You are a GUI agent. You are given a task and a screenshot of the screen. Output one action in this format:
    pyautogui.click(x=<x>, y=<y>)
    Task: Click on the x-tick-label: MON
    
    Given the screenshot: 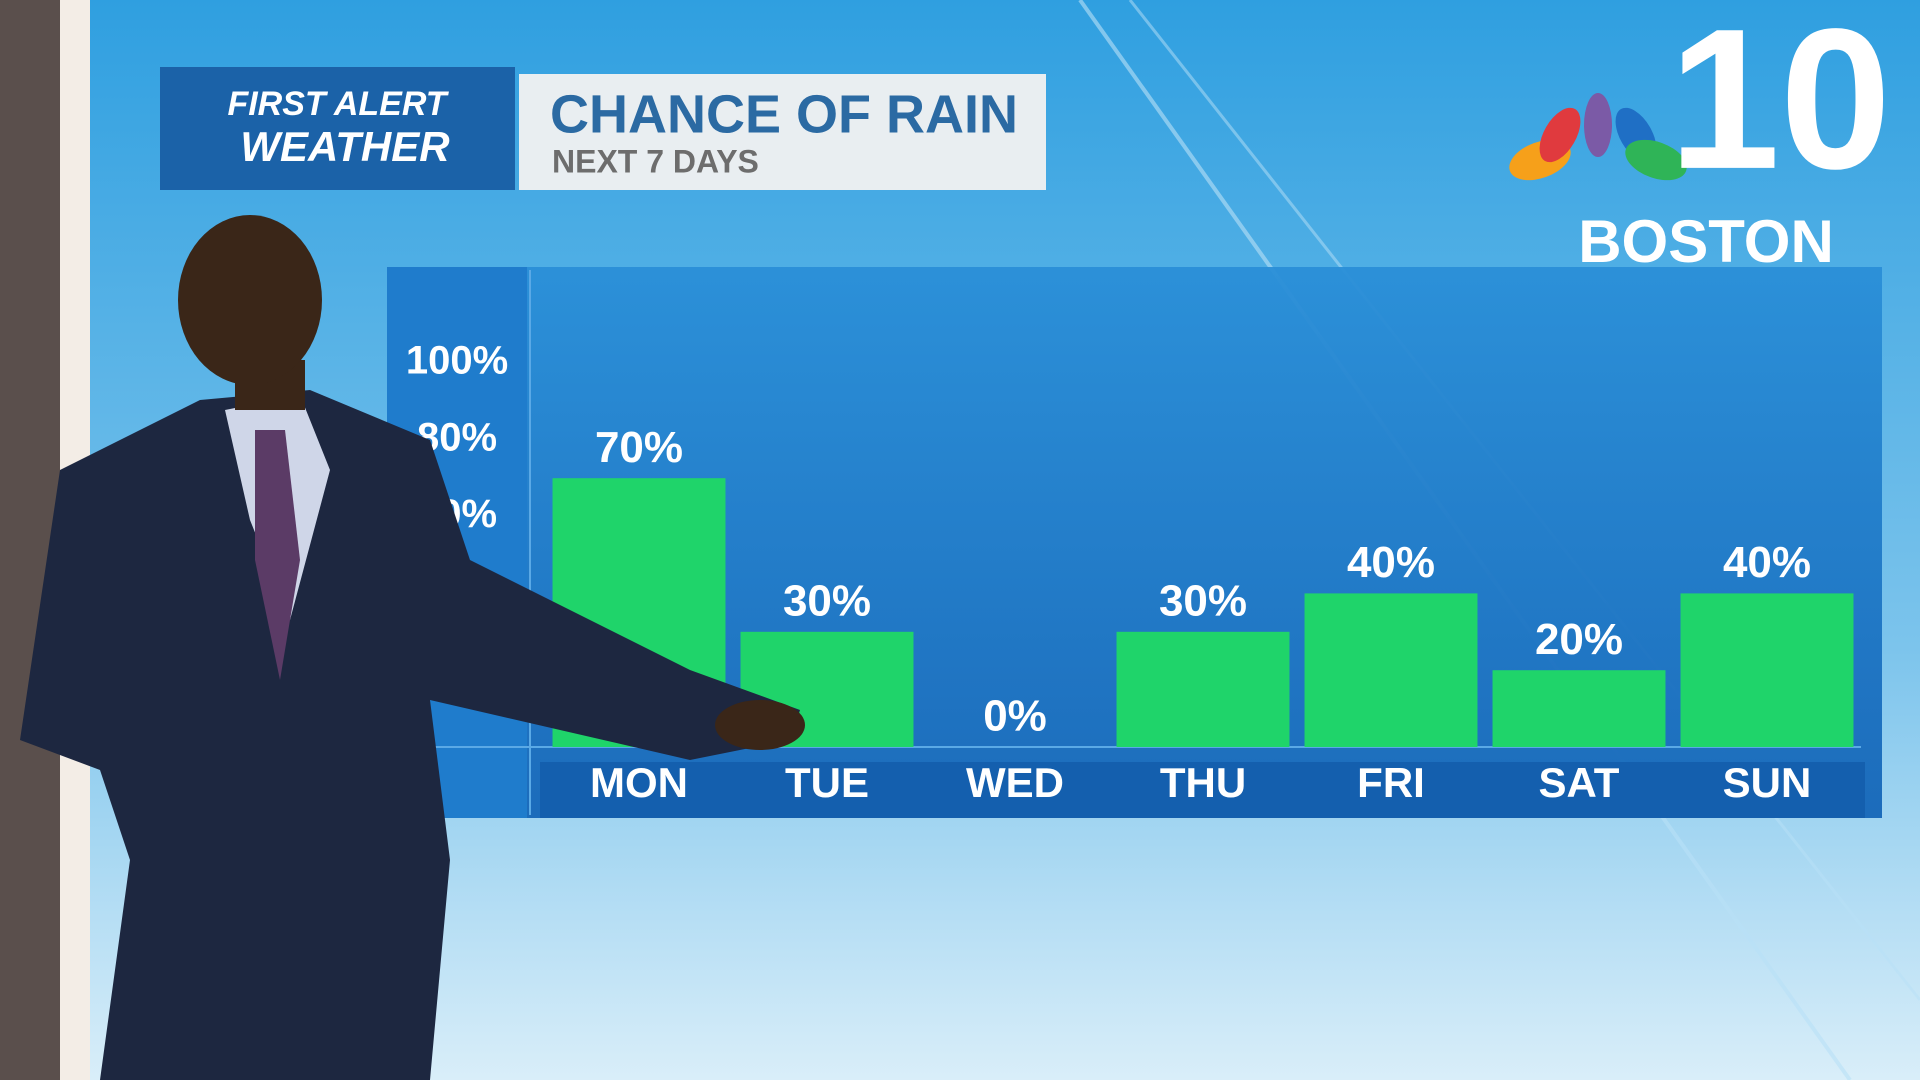 What is the action you would take?
    pyautogui.click(x=639, y=782)
    